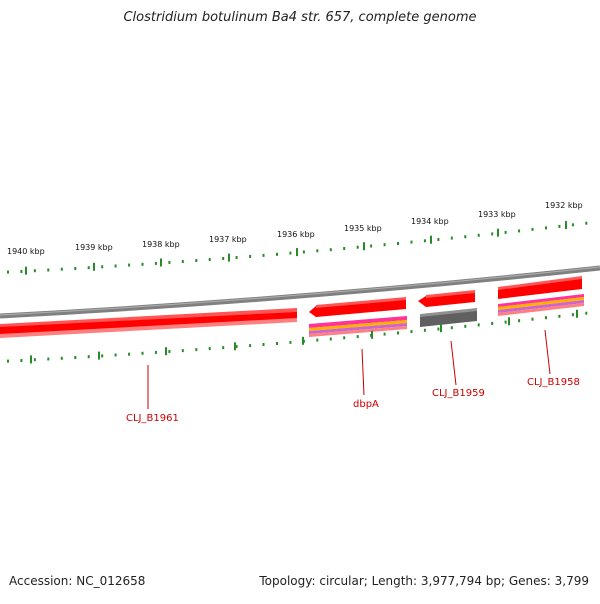  Describe the element at coordinates (26, 251) in the screenshot. I see `tick-label: 1940 kbp` at that location.